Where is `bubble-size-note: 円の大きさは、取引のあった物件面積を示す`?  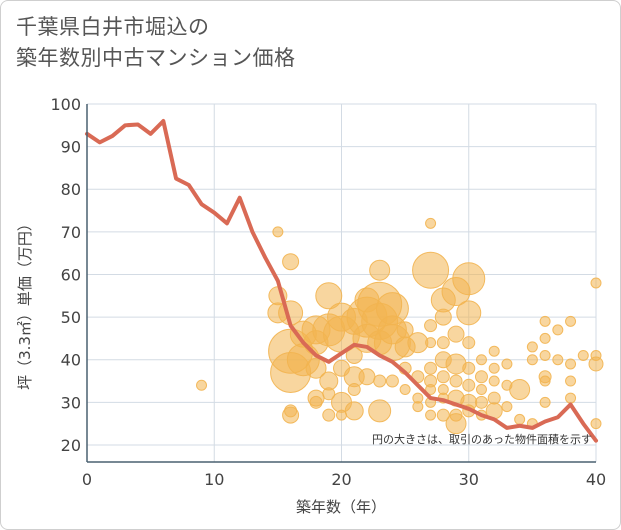
bubble-size-note: 円の大きさは、取引のあった物件面積を示す is located at coordinates (482, 439).